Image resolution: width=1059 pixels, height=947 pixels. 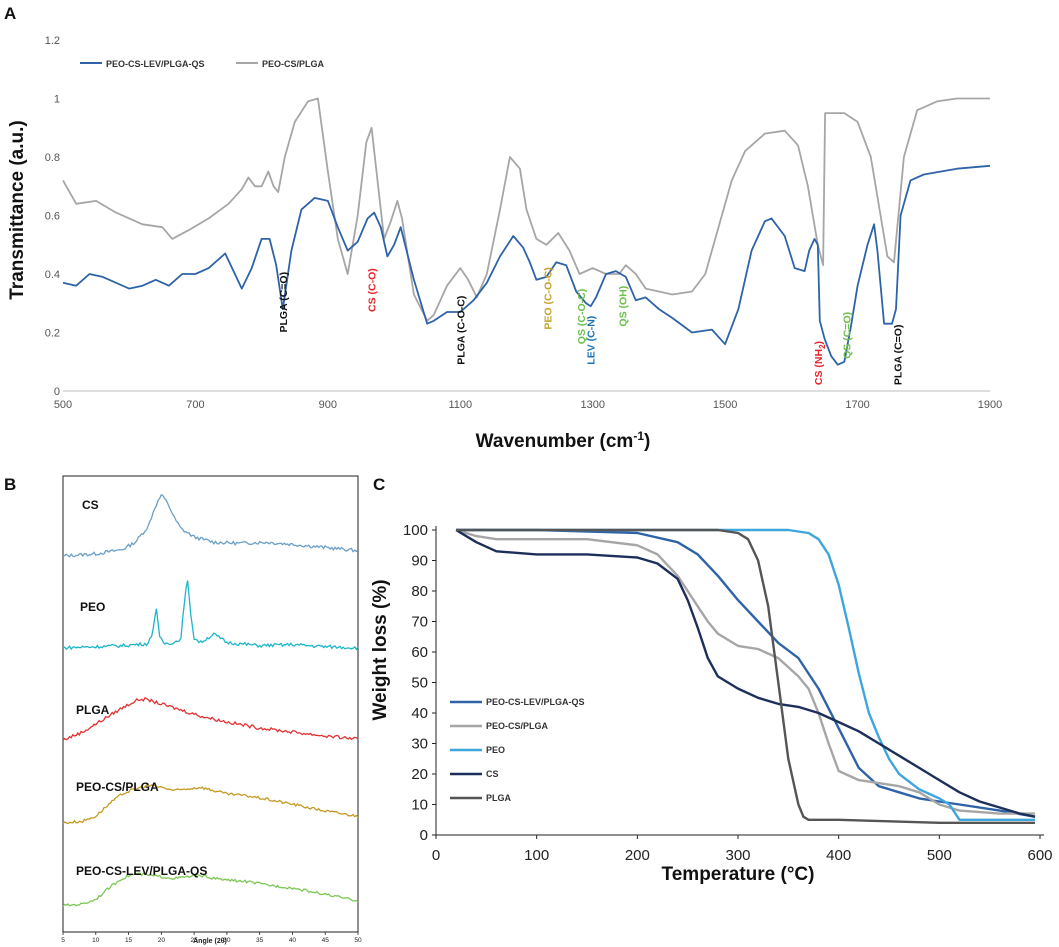 What do you see at coordinates (210, 615) in the screenshot?
I see `xrd-pattern-peo` at bounding box center [210, 615].